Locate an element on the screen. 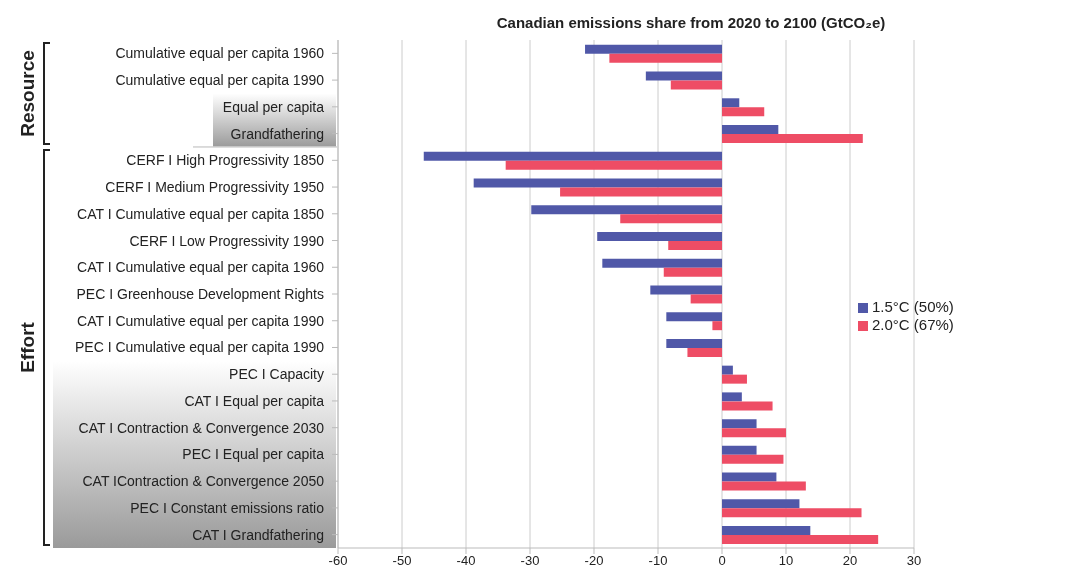 Image resolution: width=1069 pixels, height=588 pixels. x-tick-label: 20 is located at coordinates (850, 561).